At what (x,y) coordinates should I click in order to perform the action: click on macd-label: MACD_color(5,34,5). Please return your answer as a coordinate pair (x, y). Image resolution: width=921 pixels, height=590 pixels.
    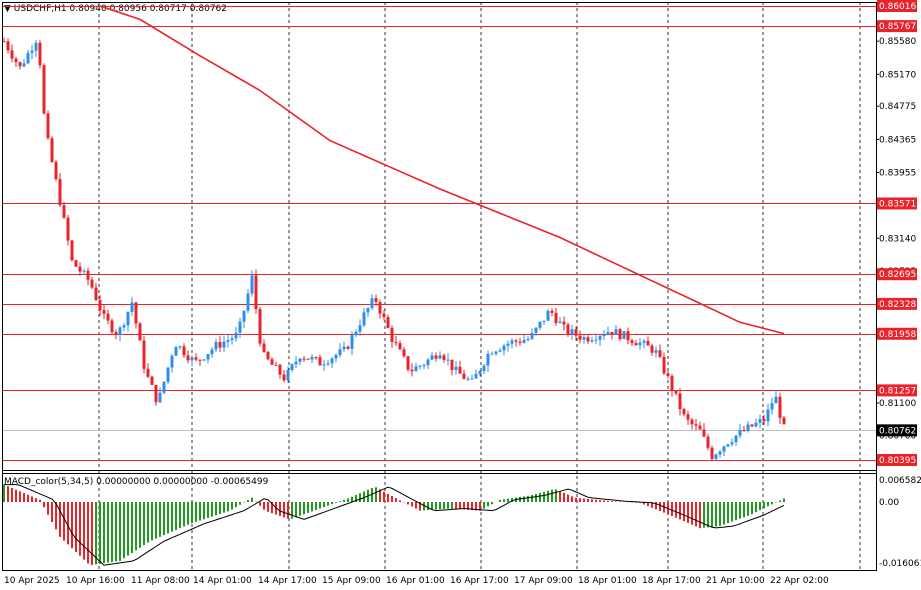
    Looking at the image, I should click on (49, 482).